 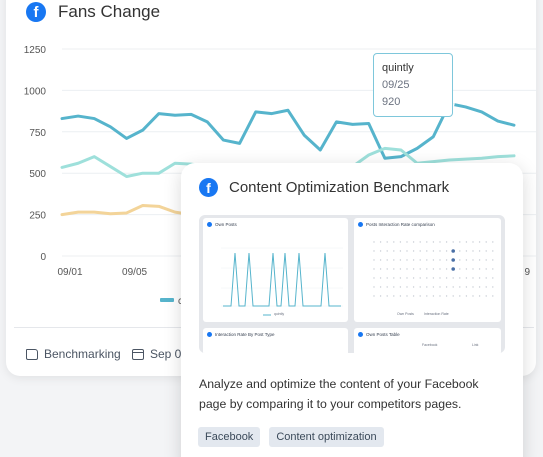 What do you see at coordinates (400, 224) in the screenshot?
I see `preview-widget-title: Posts Interaction Rate comparison` at bounding box center [400, 224].